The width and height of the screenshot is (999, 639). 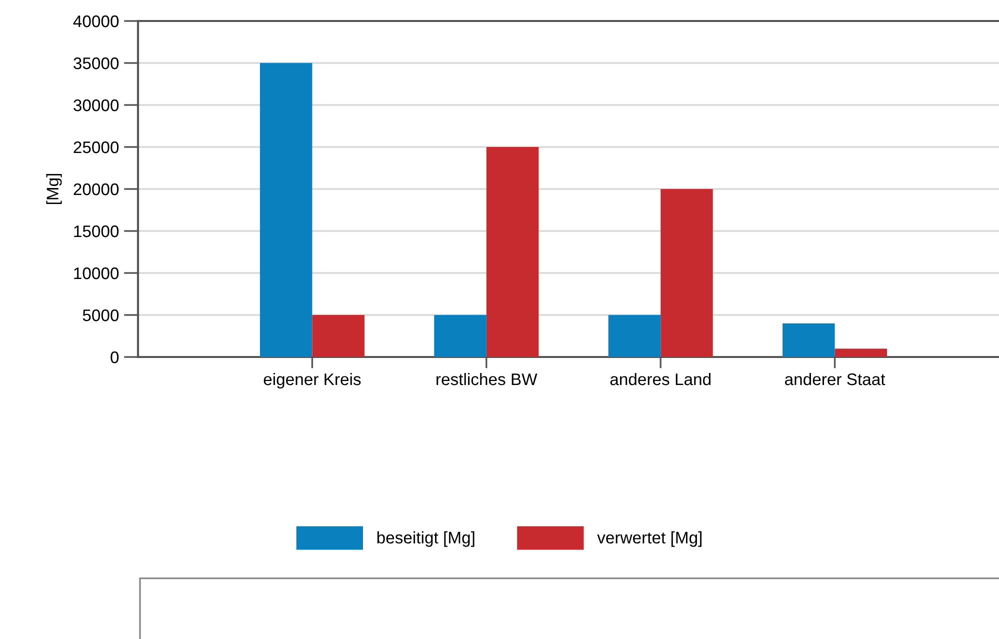 I want to click on y-tick-label: 20000, so click(x=96, y=189).